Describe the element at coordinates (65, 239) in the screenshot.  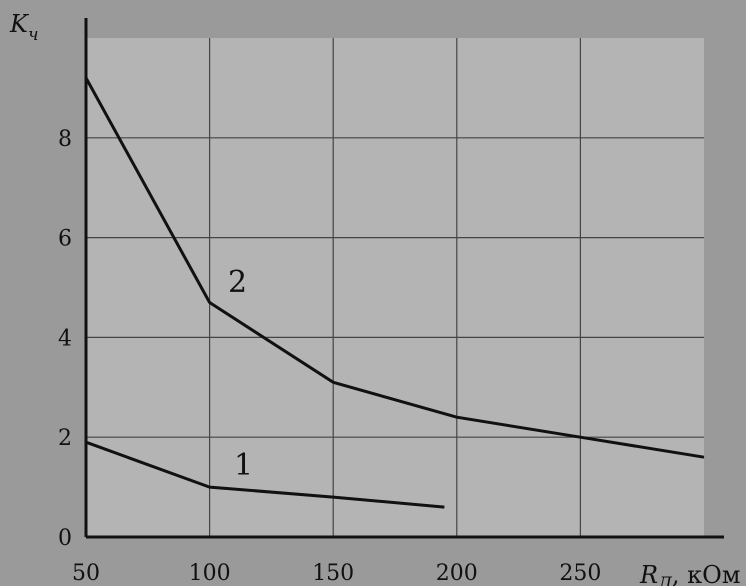
I see `y-tick-label-6: 6` at that location.